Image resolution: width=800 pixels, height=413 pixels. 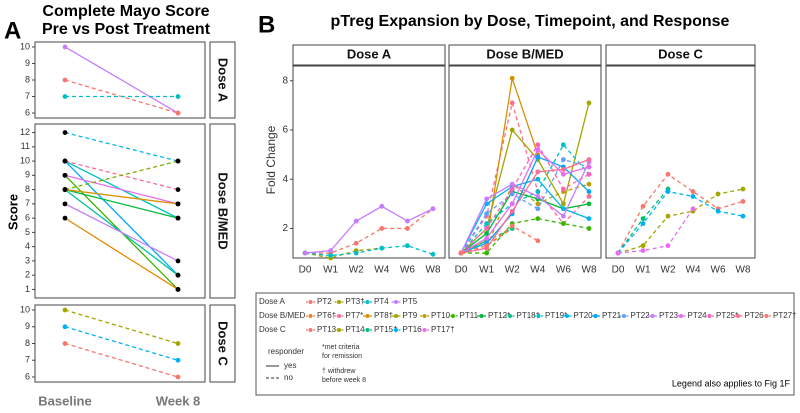 I want to click on legend-label: yes, so click(x=290, y=365).